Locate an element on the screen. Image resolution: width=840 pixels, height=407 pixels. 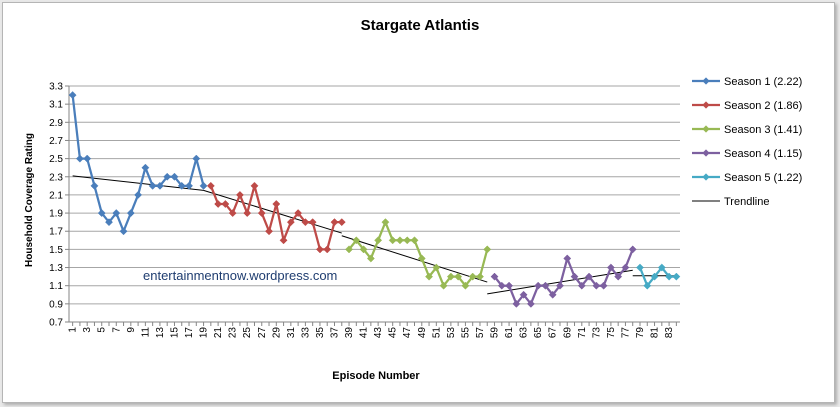
x-tick-label: 29 is located at coordinates (276, 333).